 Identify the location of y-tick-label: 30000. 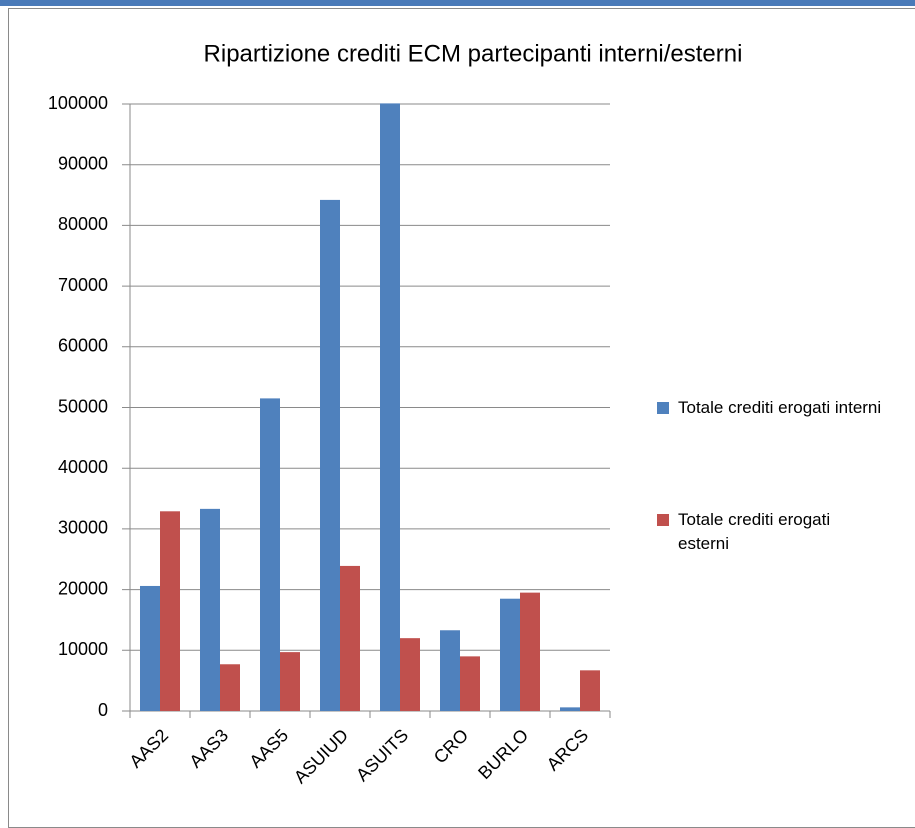
(83, 528).